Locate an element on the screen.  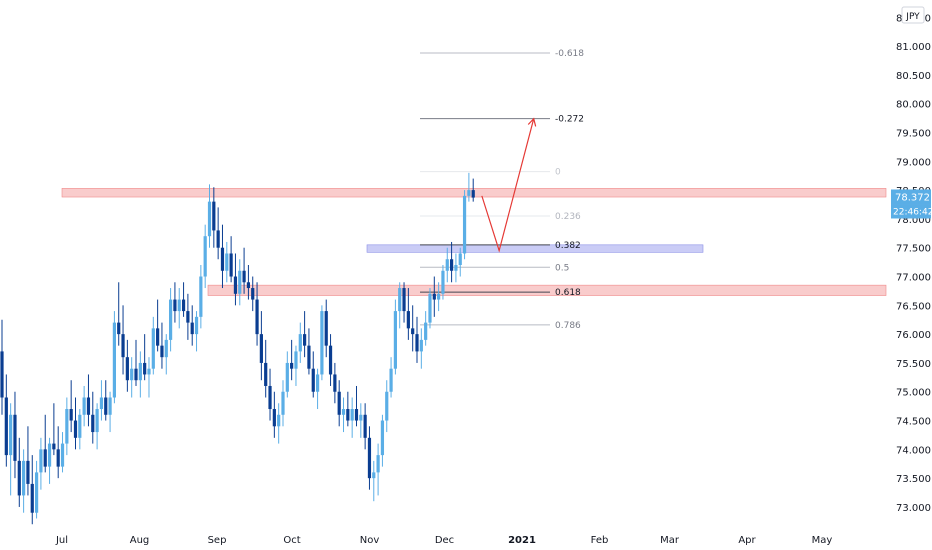
fibonacci-retracement: -0.618 -0.272 0 0.236 0.382 0.5 0.618 0.786 is located at coordinates (502, 190).